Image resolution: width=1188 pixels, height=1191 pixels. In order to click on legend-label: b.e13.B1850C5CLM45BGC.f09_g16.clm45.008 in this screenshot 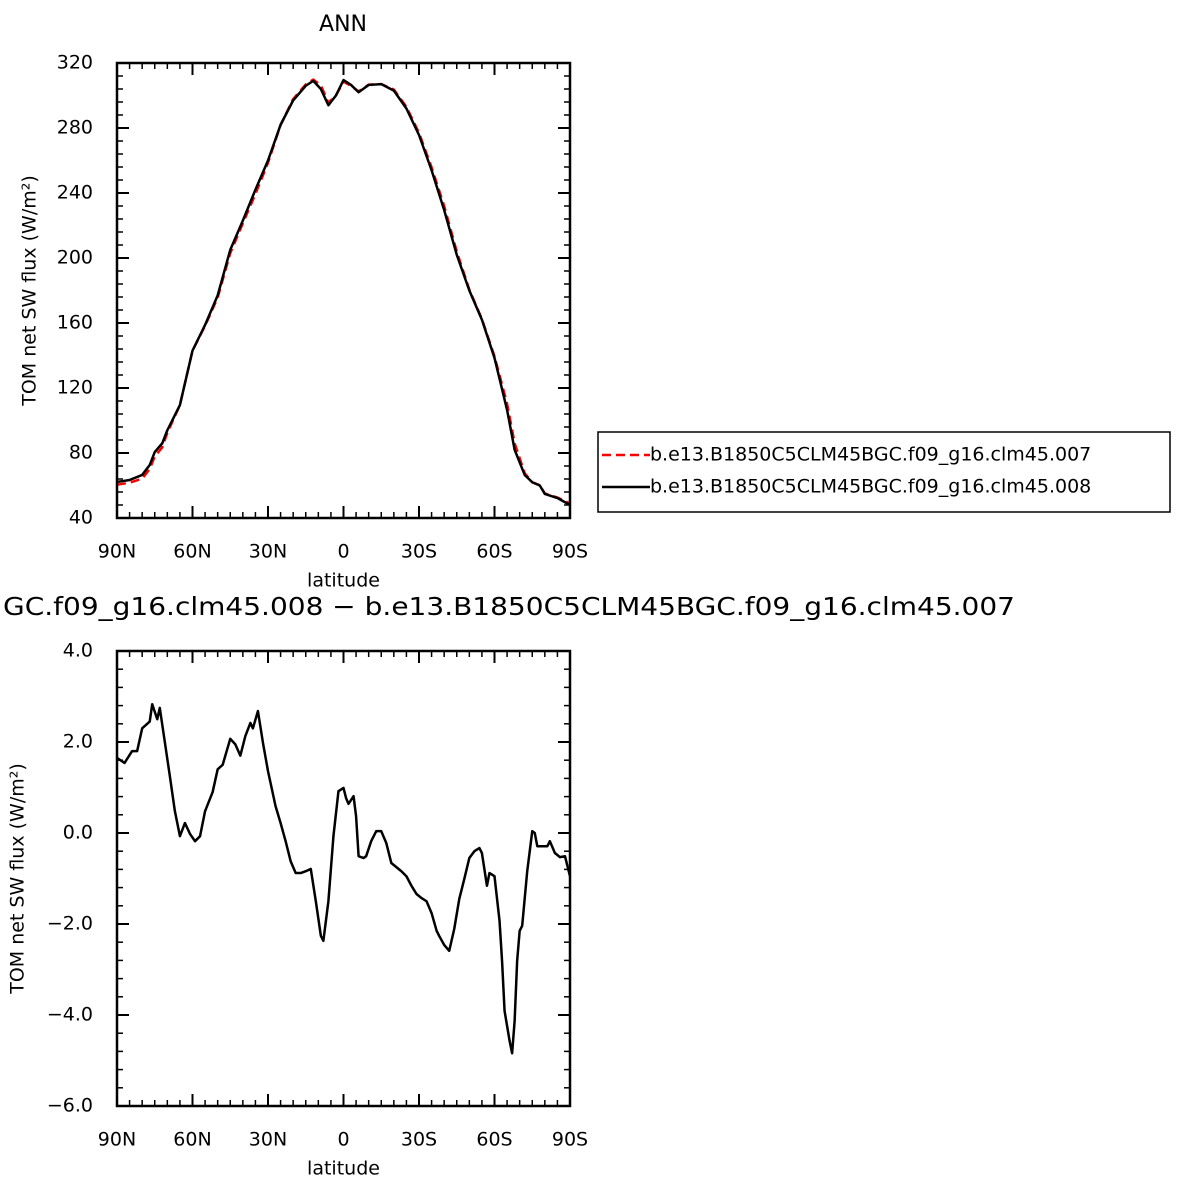, I will do `click(870, 487)`.